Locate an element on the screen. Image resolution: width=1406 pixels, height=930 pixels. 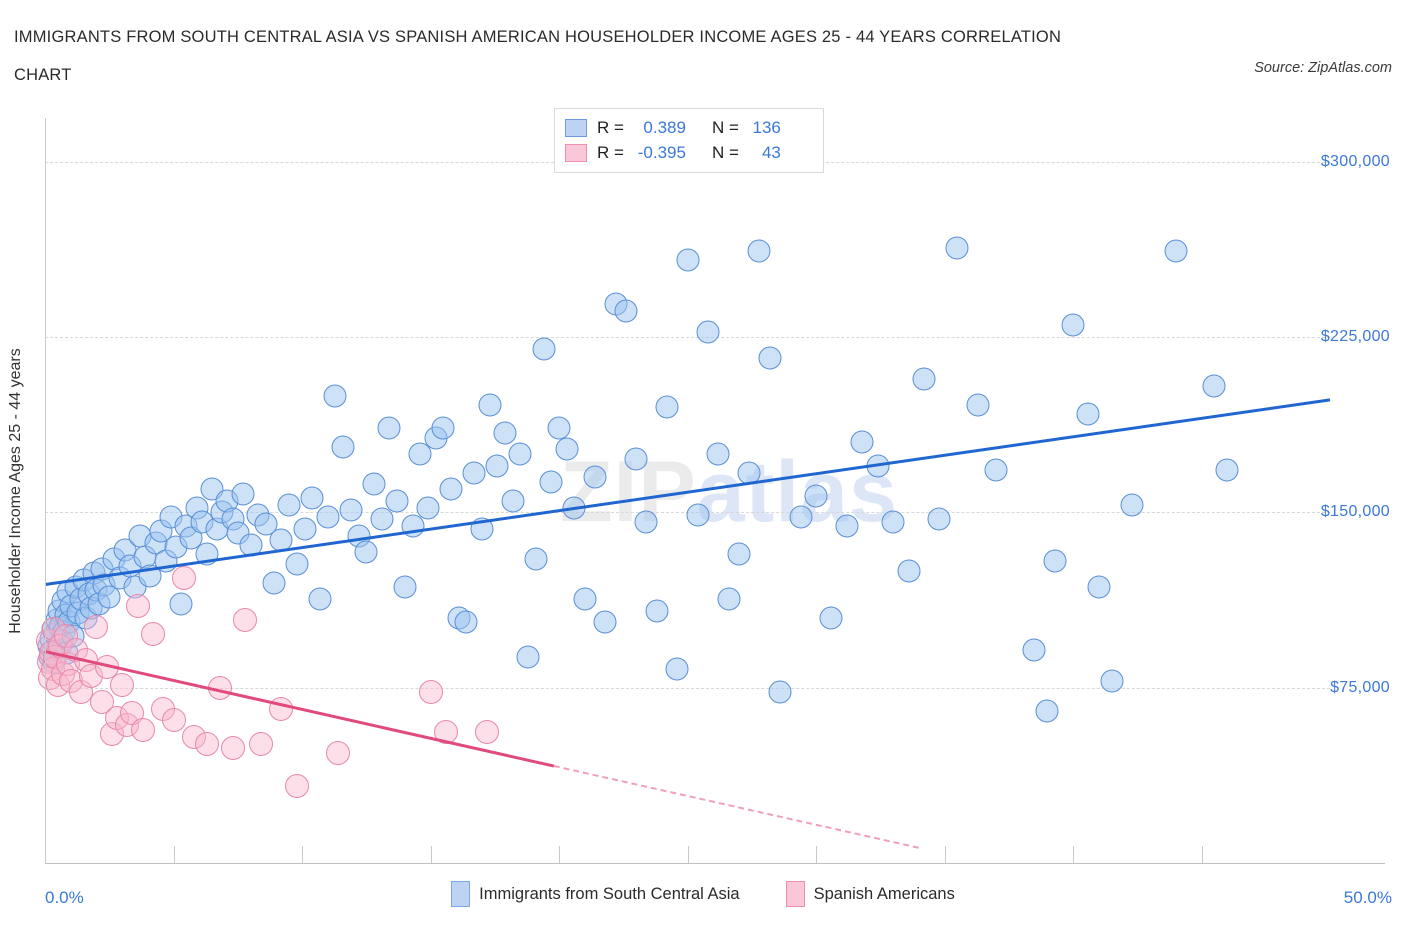
legend-item-pink: Spanish Americans is located at coordinates (870, 894).